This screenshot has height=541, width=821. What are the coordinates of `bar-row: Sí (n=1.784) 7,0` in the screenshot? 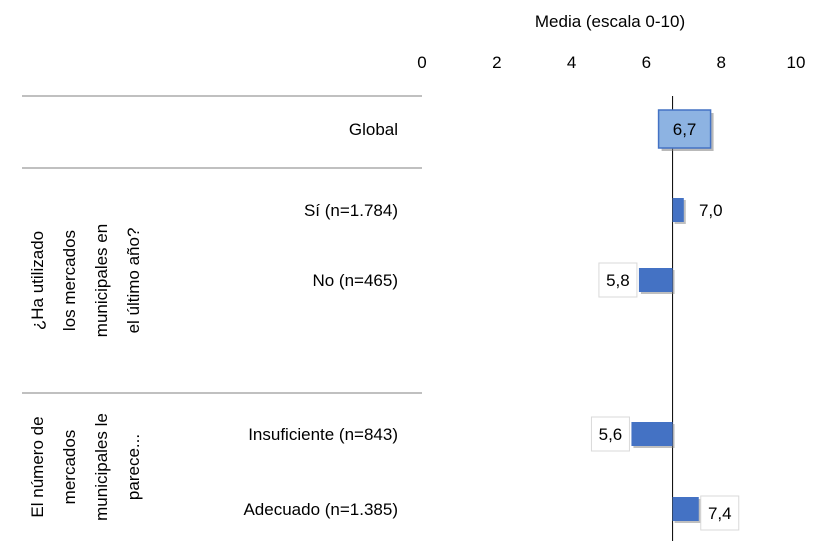 It's located at (517, 210).